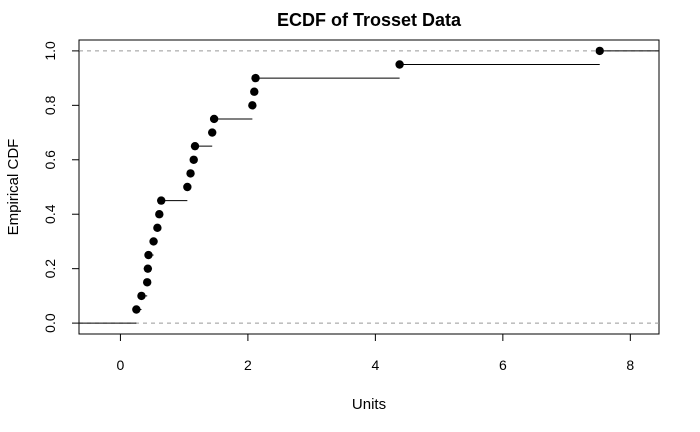 This screenshot has height=432, width=700. I want to click on chart-title: ECDF of Trosset Data, so click(369, 20).